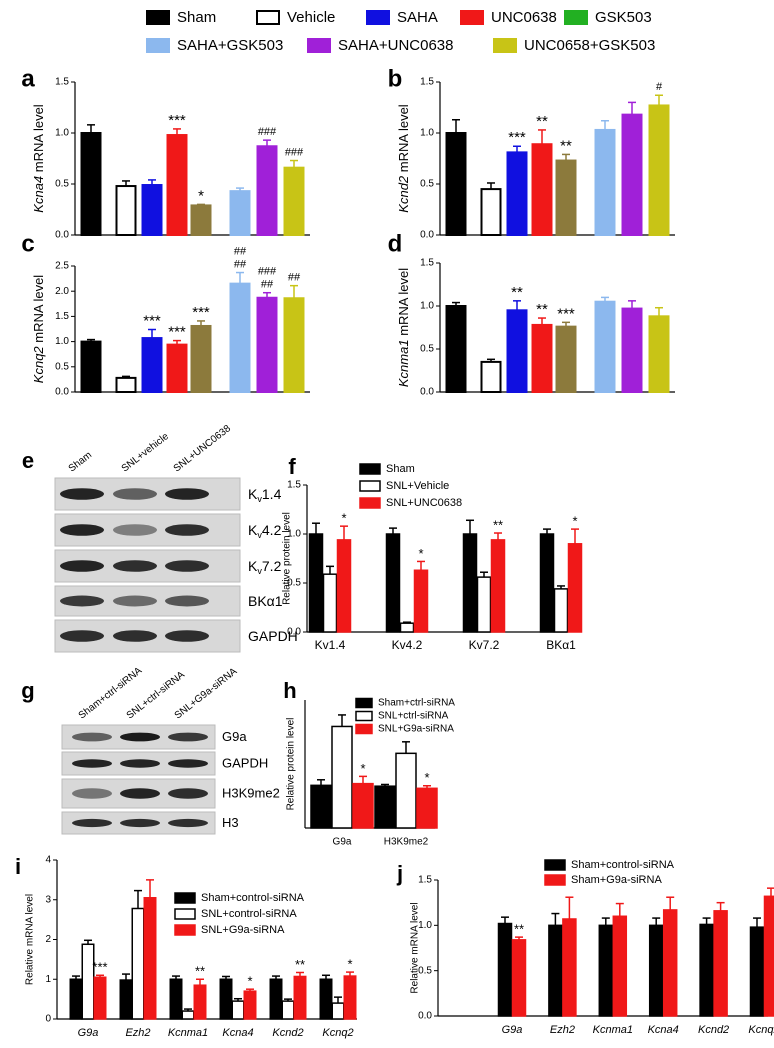 The width and height of the screenshot is (774, 1048). I want to click on y-tick-label: 1.0, so click(427, 133).